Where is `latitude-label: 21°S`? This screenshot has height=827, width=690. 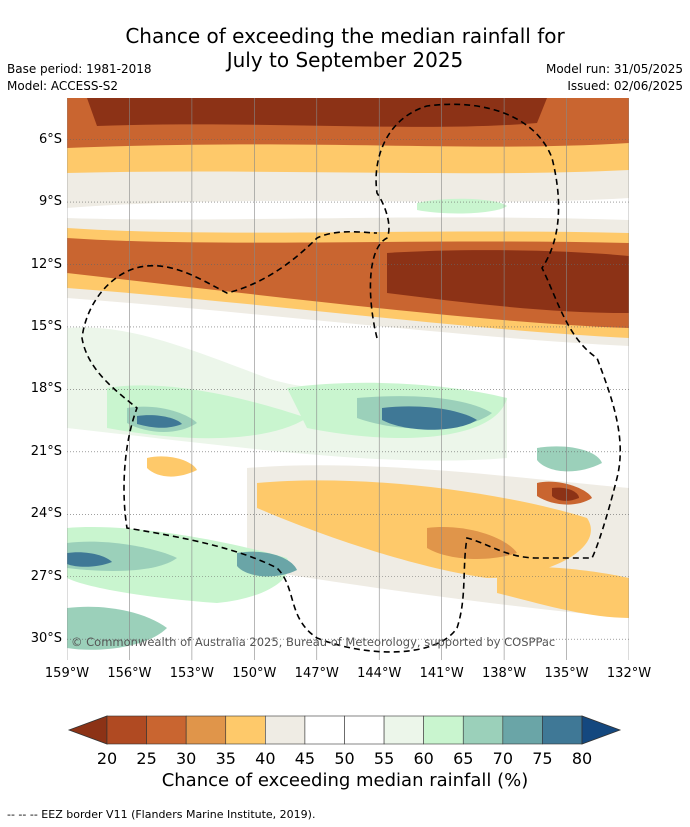 latitude-label: 21°S is located at coordinates (46, 451).